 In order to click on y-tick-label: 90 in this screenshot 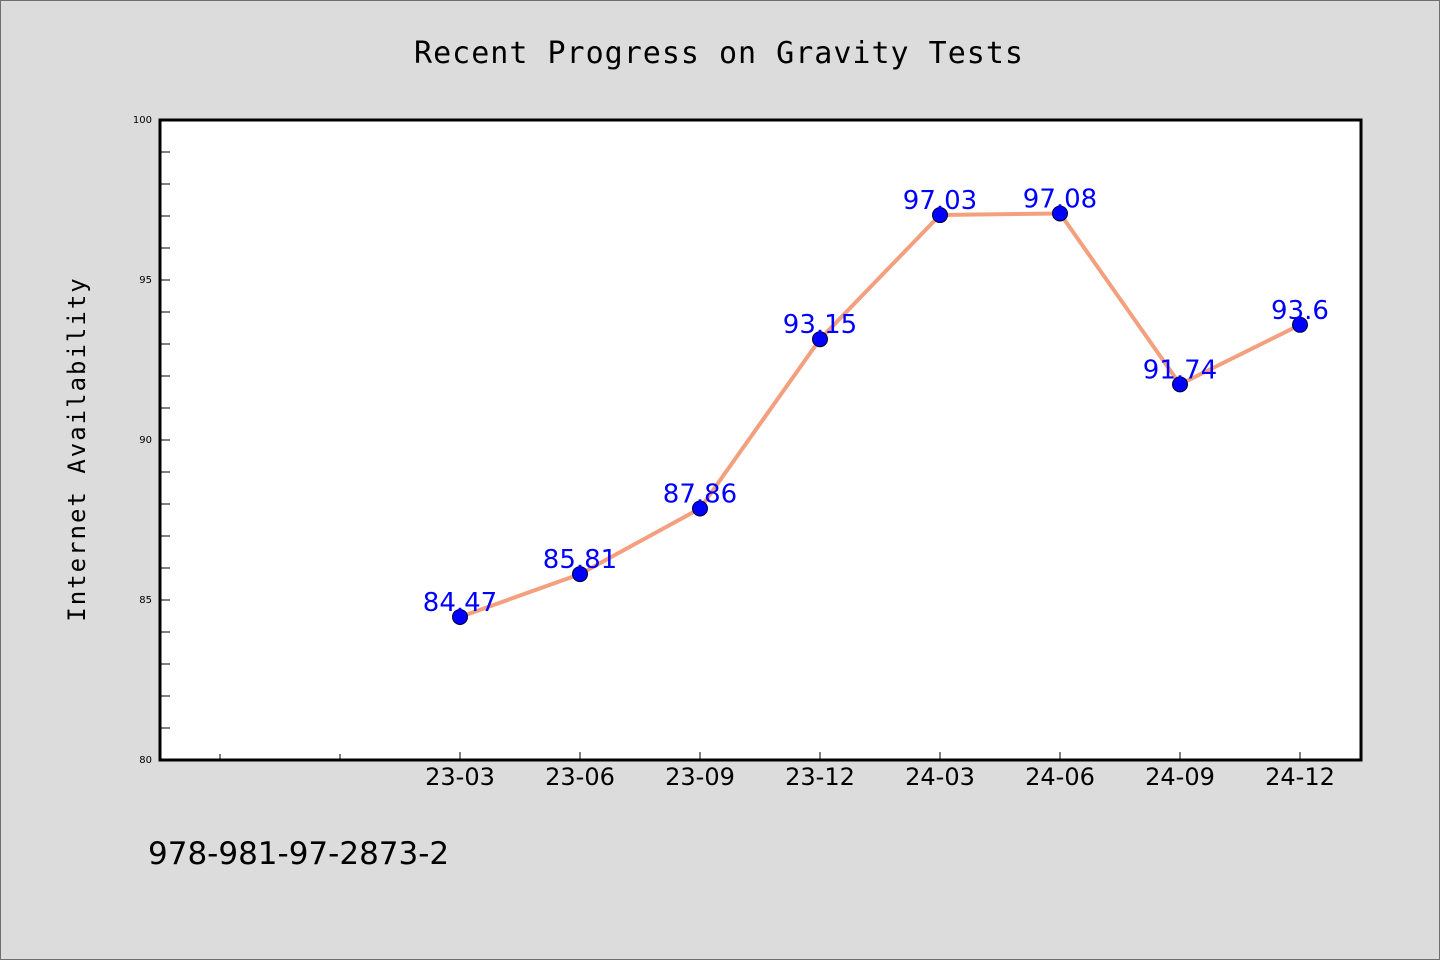, I will do `click(145, 440)`.